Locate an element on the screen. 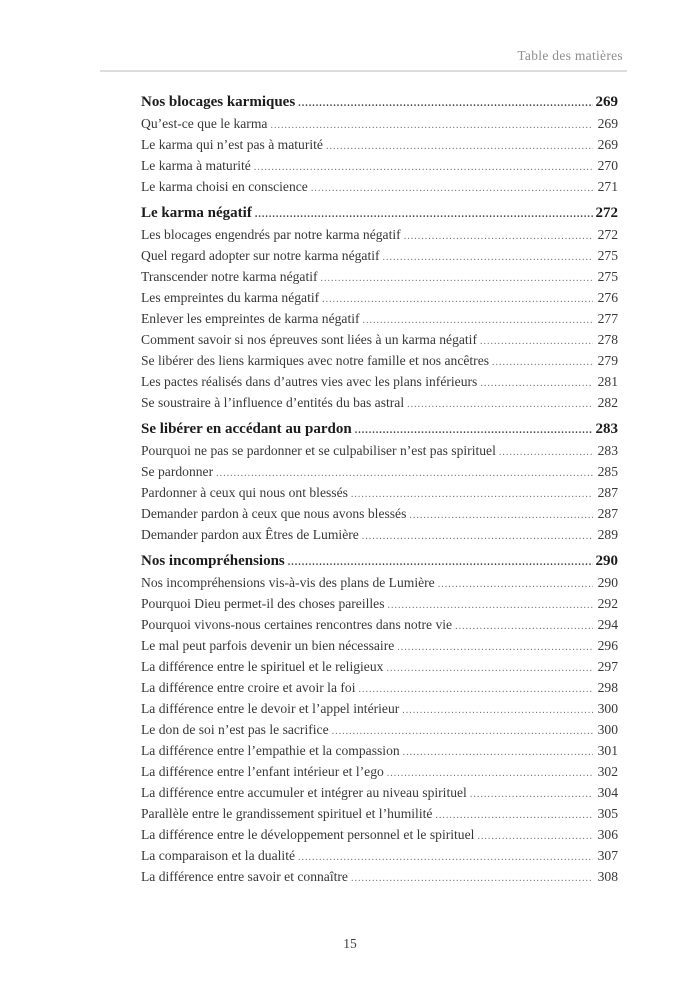 This screenshot has width=700, height=988. toc-item-label: La comparaison et la dualité is located at coordinates (218, 855).